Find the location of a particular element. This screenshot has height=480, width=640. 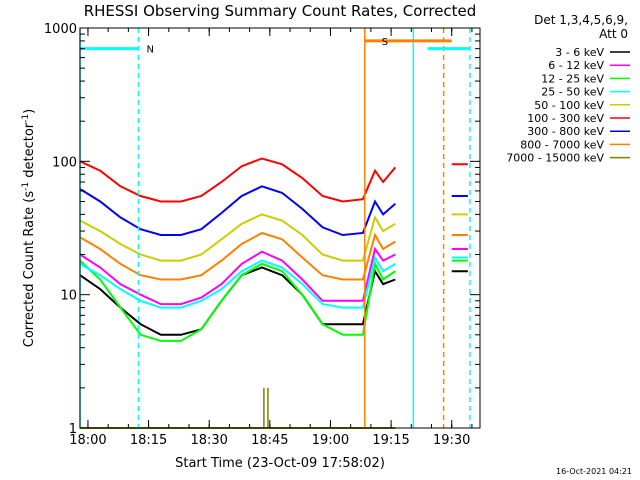

legend-label: 300 - 800 keV is located at coordinates (565, 131).